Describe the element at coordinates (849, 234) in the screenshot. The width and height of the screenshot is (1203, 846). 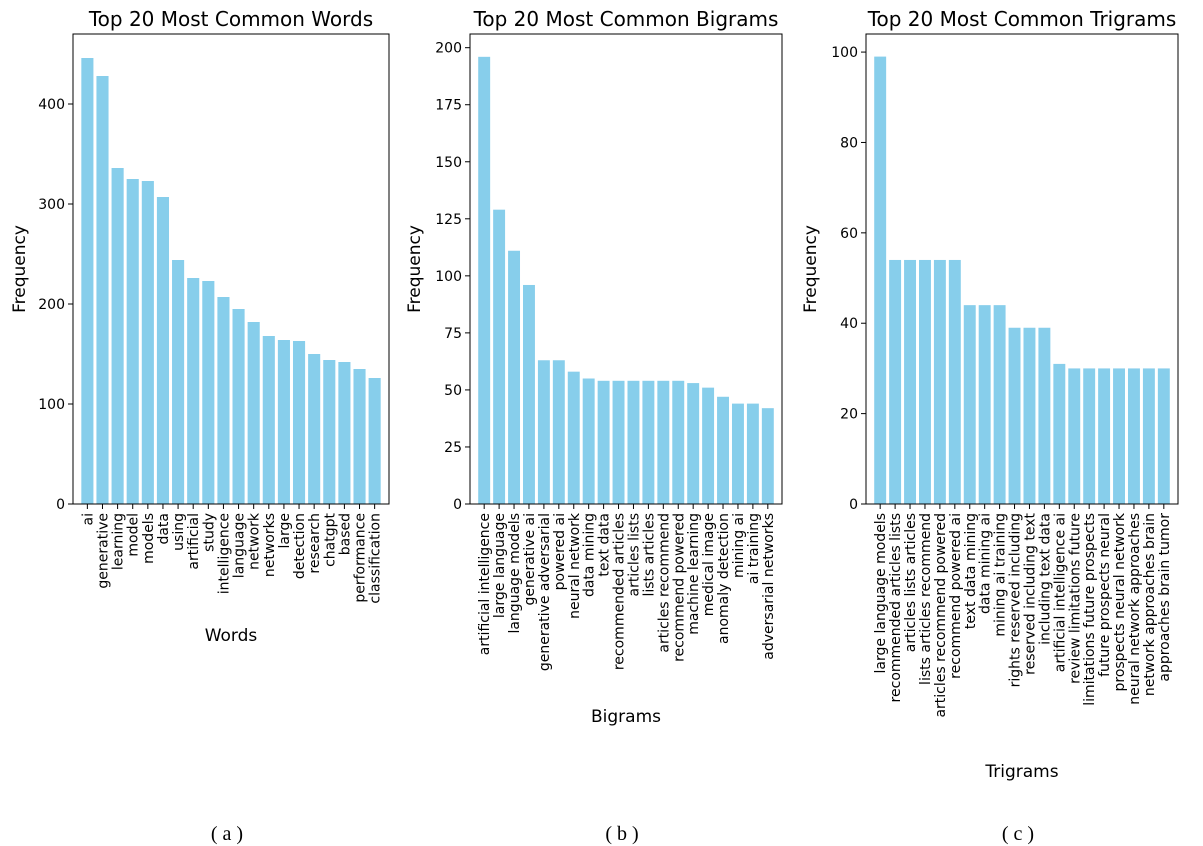
I see `y-tick-label: 60` at that location.